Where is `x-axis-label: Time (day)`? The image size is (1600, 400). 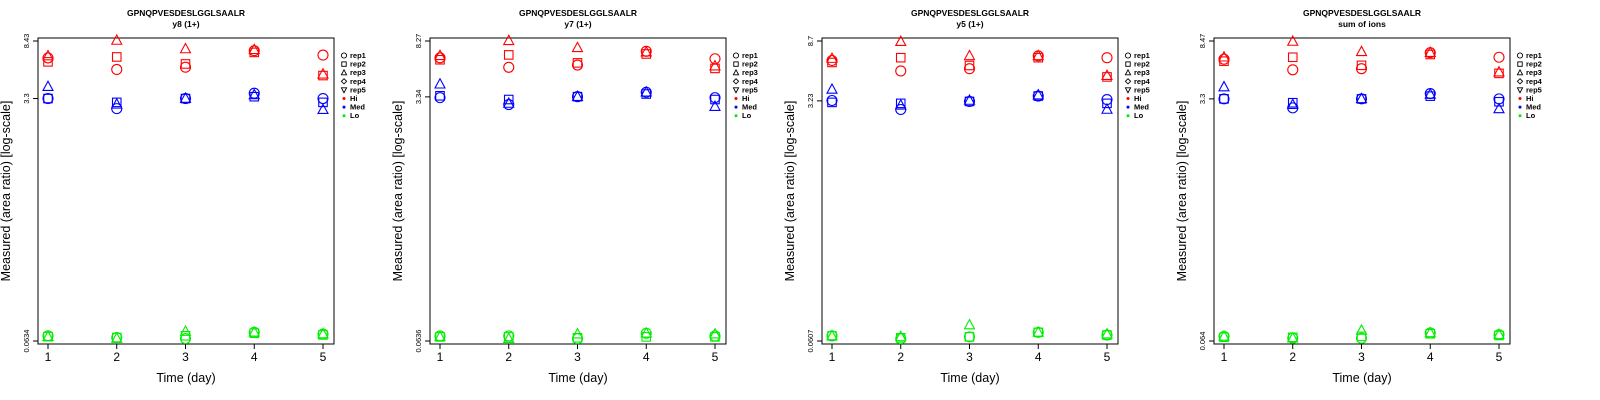
x-axis-label: Time (day) is located at coordinates (577, 378).